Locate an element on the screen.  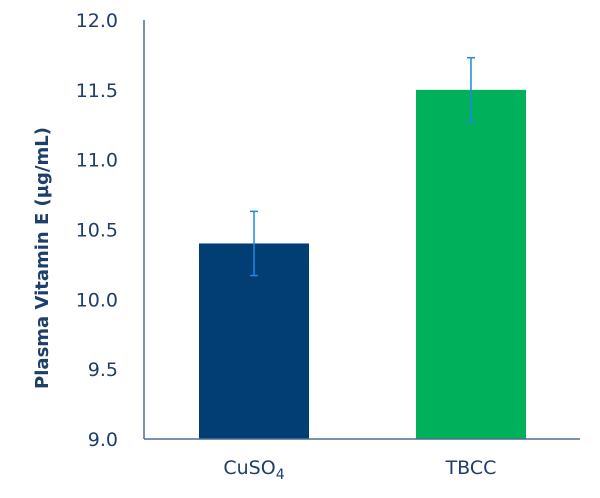
error-bar-cuso4 is located at coordinates (254, 243).